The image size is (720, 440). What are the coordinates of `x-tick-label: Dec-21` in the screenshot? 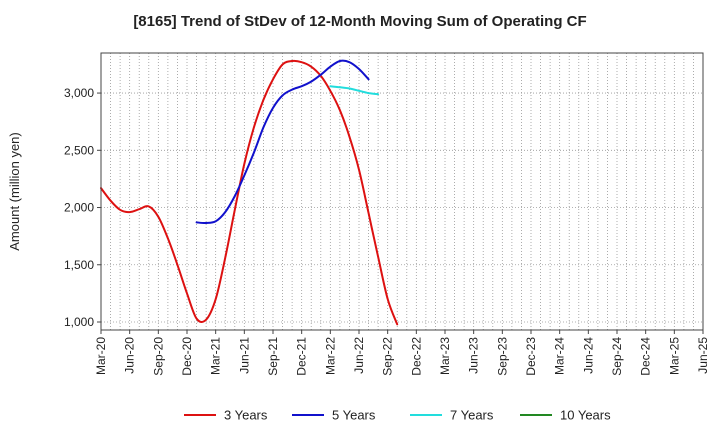 It's located at (302, 356).